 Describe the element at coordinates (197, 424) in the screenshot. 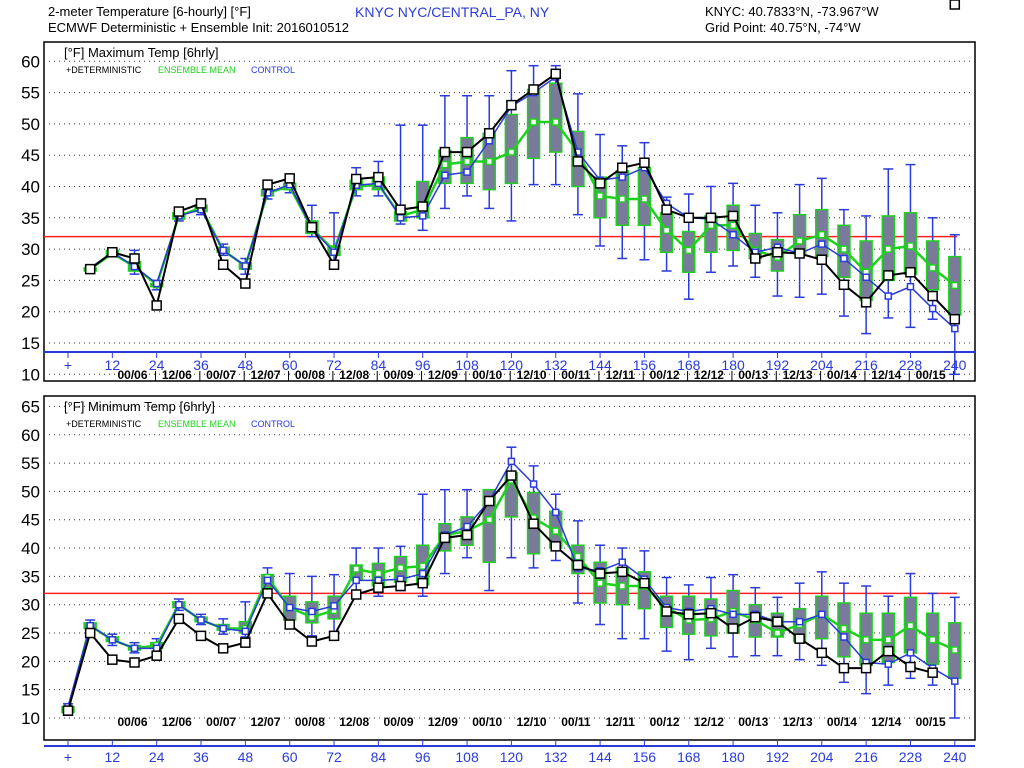

I see `legend-ensemble-mean: ENSEMBLE MEAN` at that location.